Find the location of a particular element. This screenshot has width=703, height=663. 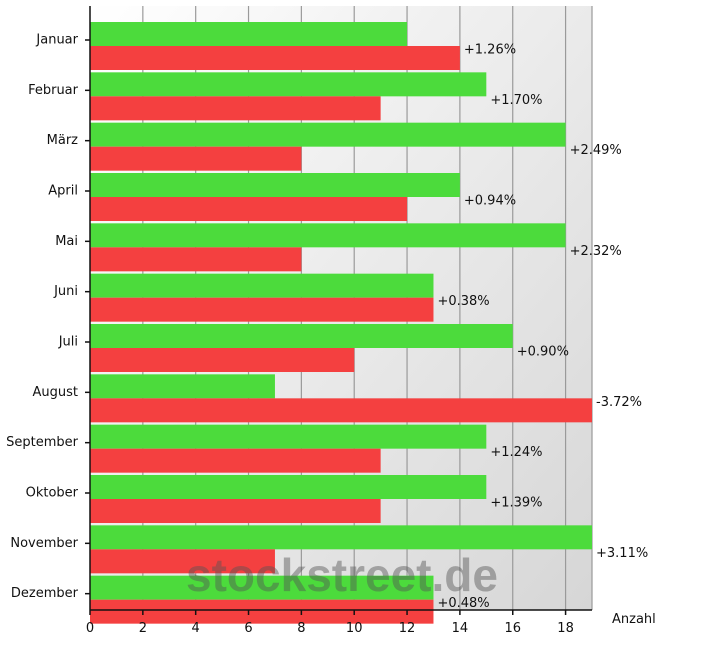

annotation-label: +0.48% is located at coordinates (463, 603).